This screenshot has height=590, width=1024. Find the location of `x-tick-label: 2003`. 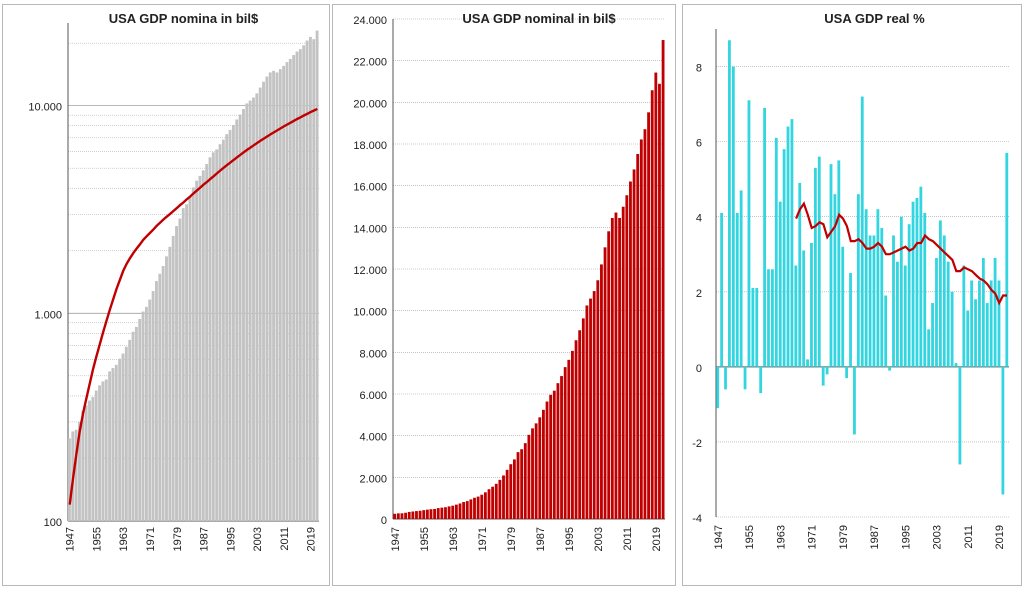

x-tick-label: 2003 is located at coordinates (599, 539).